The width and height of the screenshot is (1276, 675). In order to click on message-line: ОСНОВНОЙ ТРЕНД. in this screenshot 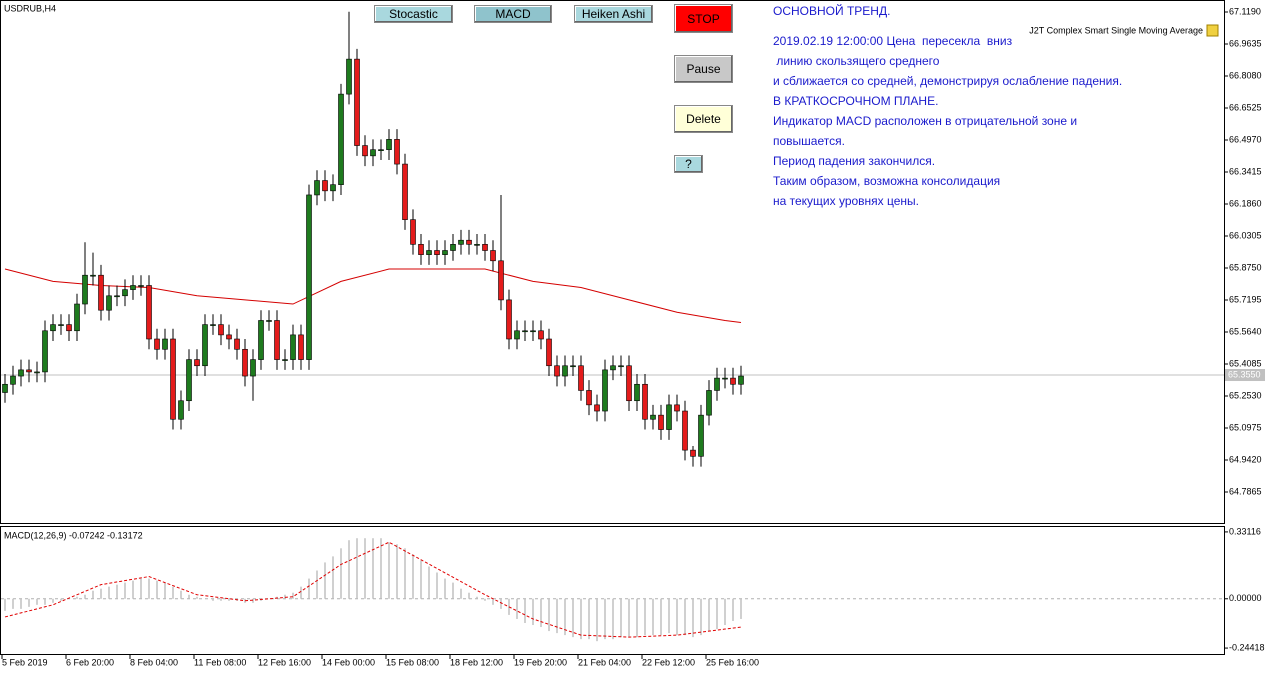, I will do `click(831, 10)`.